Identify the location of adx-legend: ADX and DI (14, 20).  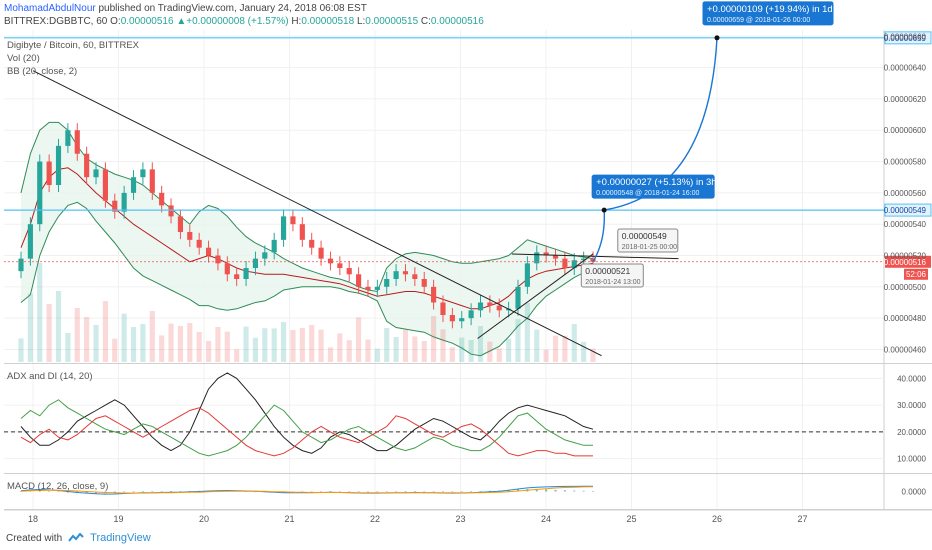
(50, 376).